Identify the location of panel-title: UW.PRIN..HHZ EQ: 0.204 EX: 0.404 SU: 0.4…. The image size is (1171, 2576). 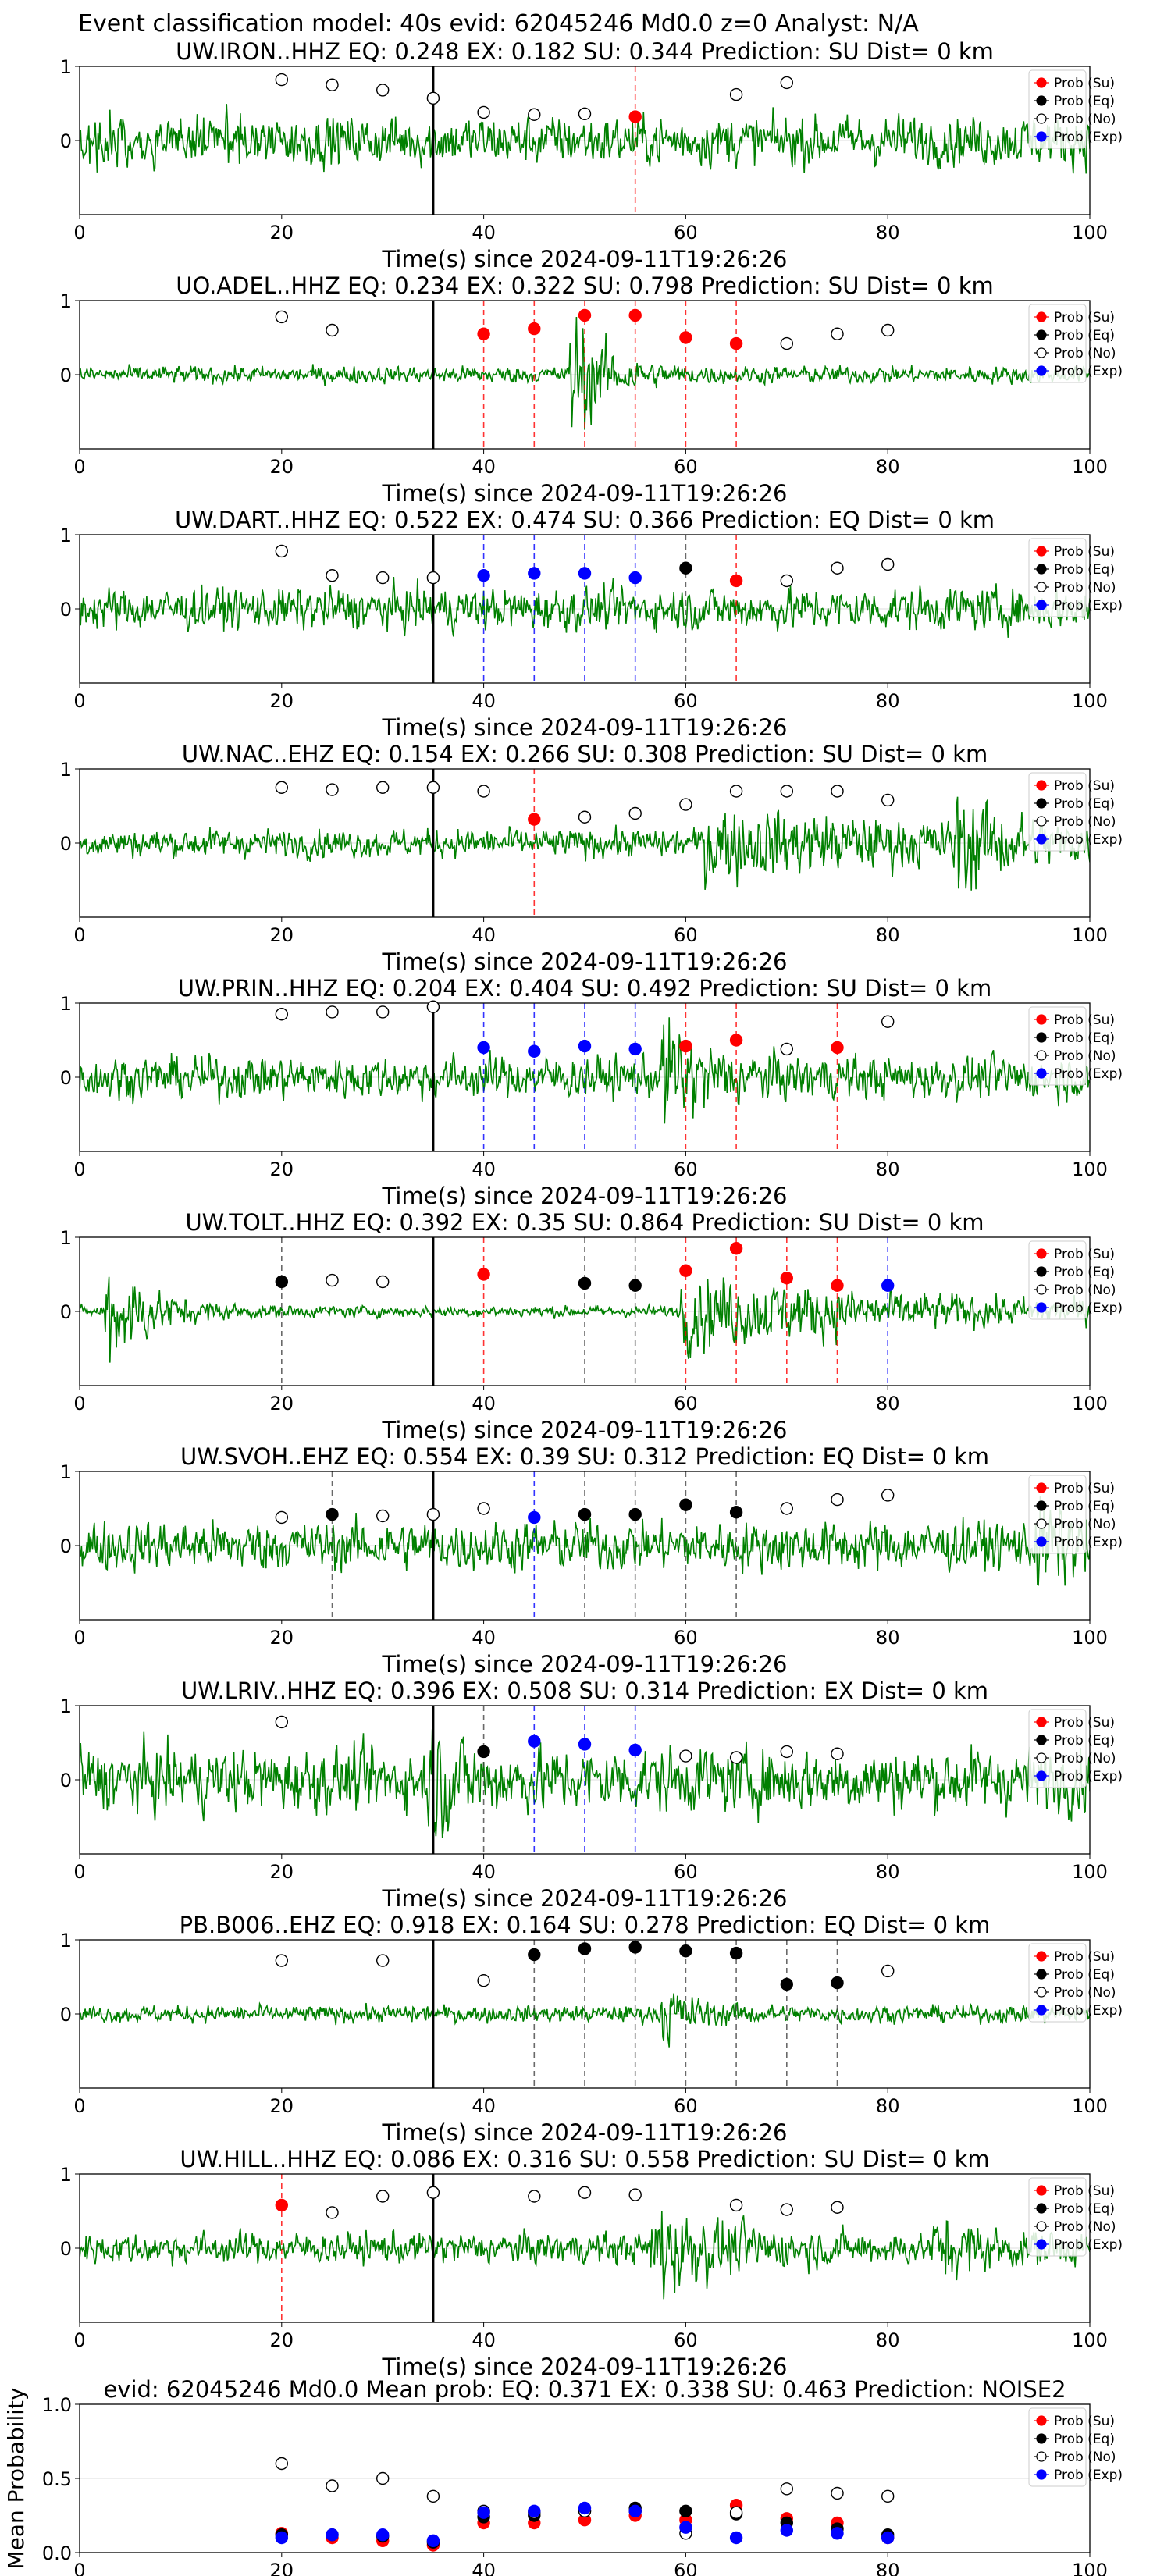
(584, 989).